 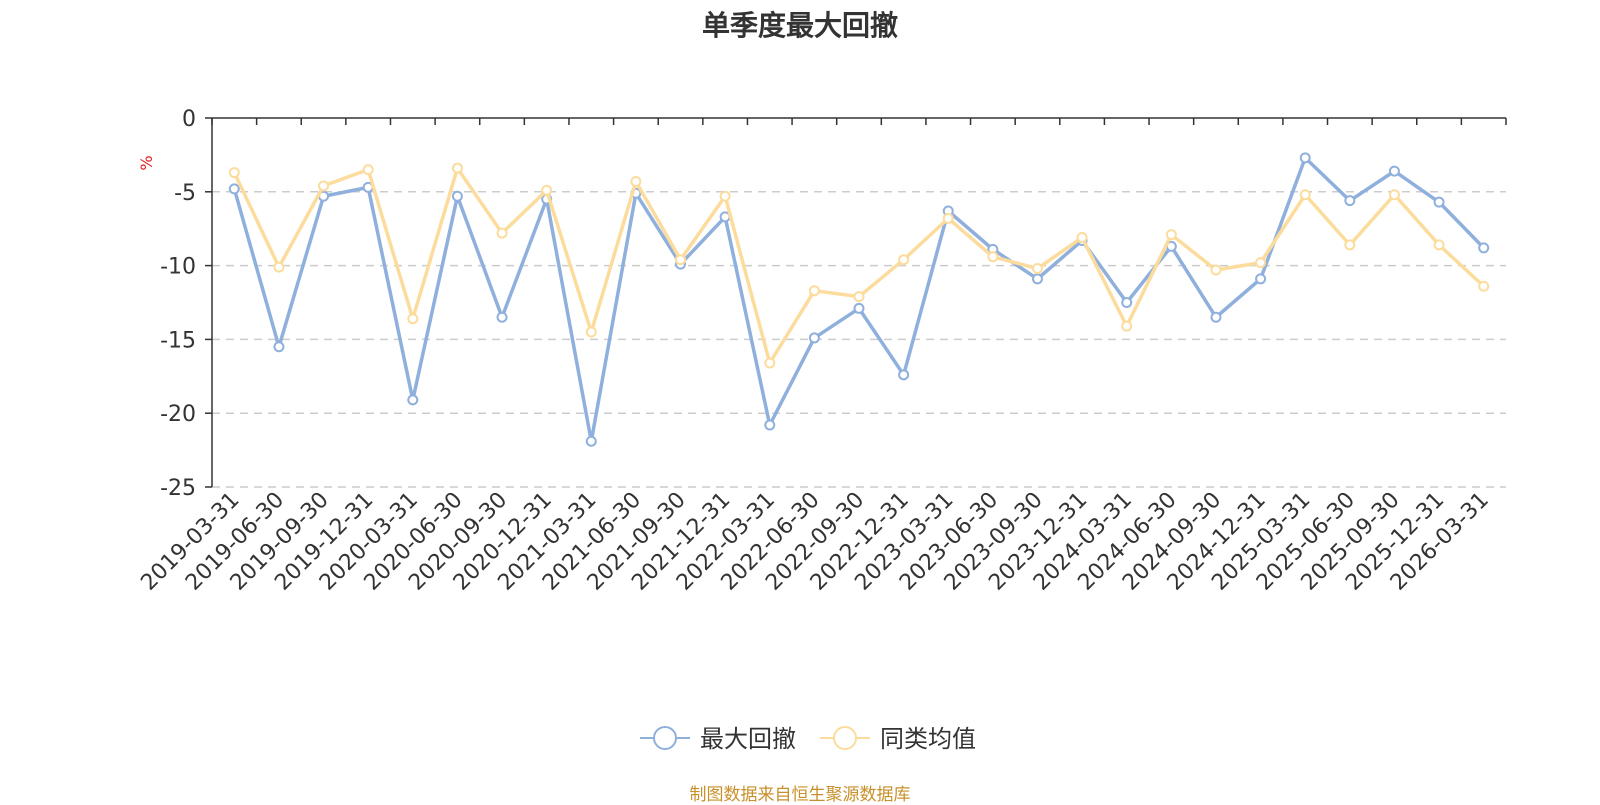 I want to click on legend-item-1: 同类均值, so click(x=898, y=739).